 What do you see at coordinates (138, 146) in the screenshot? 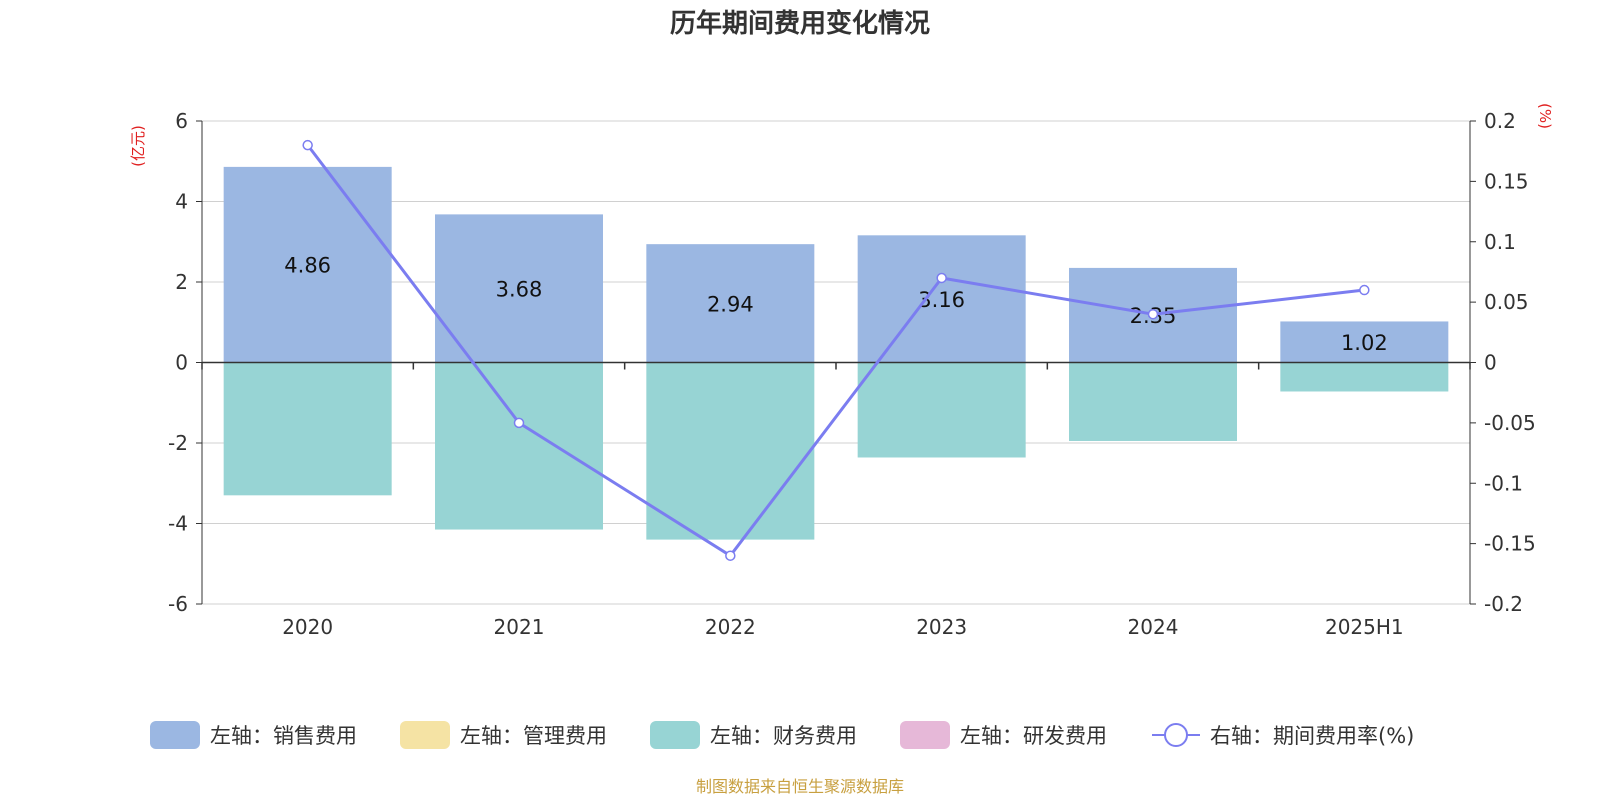
I see `left-axis-unit: (亿元)` at bounding box center [138, 146].